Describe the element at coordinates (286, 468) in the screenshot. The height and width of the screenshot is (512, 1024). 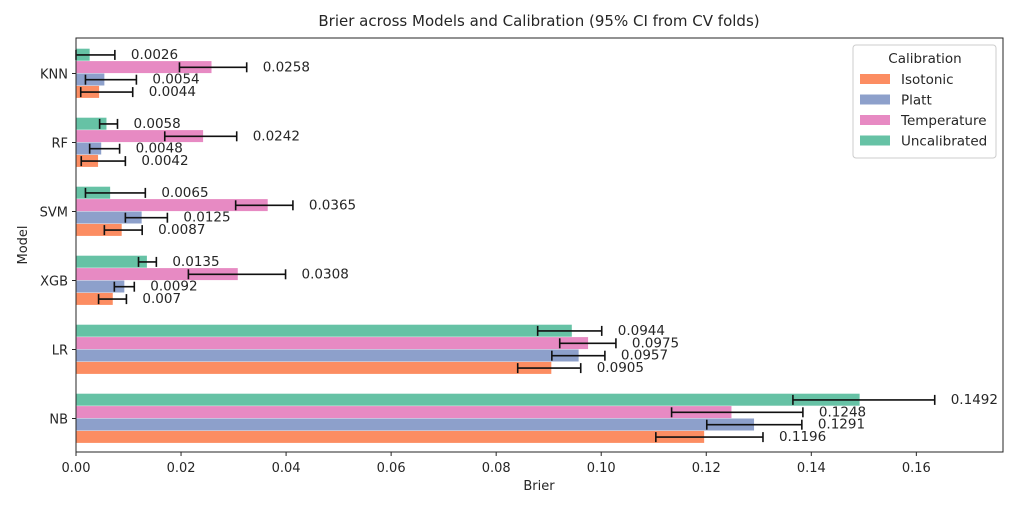
I see `x-tick-label: 0.04` at that location.